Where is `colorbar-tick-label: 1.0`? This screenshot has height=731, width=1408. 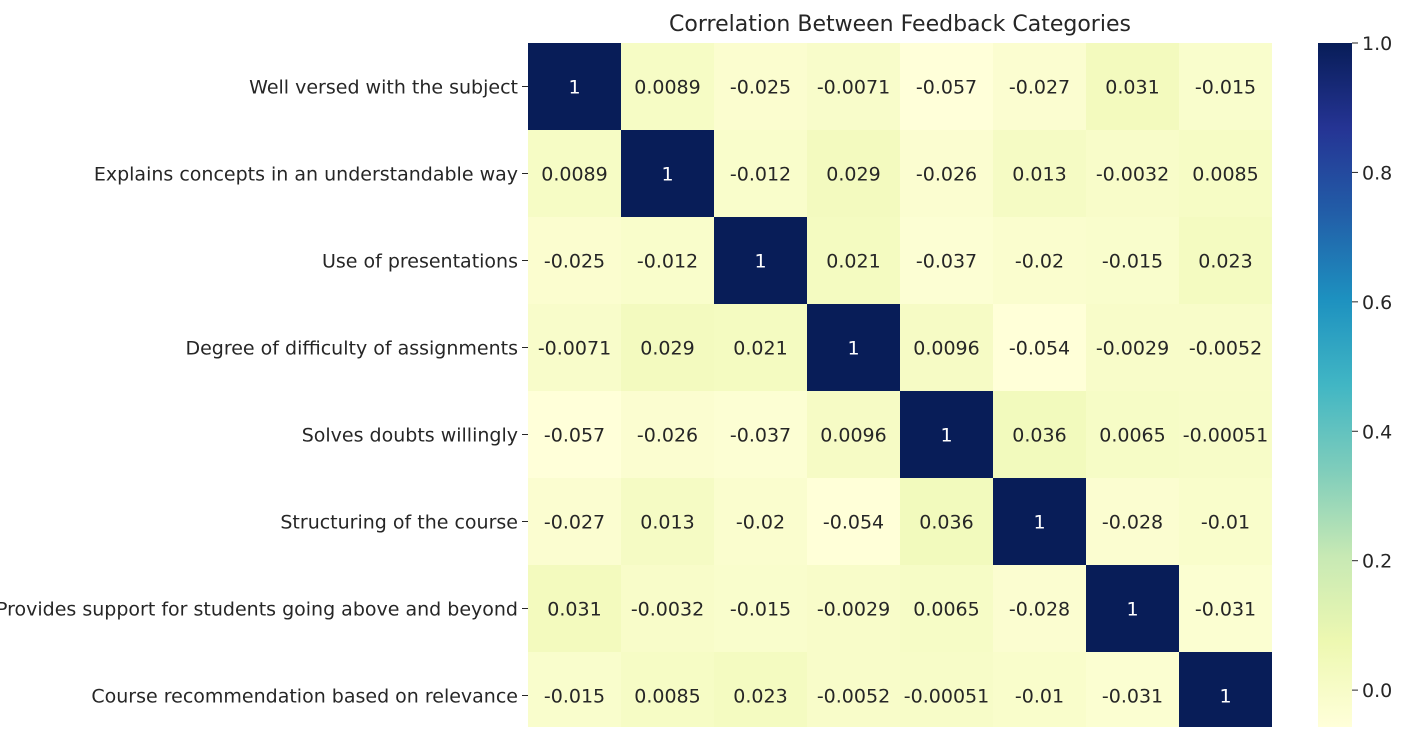 colorbar-tick-label: 1.0 is located at coordinates (1377, 44).